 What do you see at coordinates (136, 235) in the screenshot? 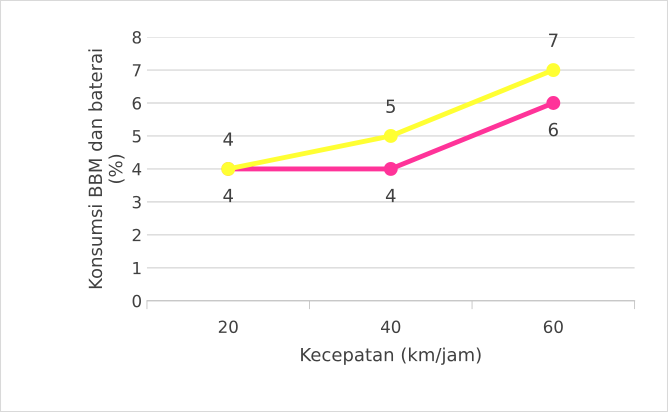
I see `y-tick-label: 2` at bounding box center [136, 235].